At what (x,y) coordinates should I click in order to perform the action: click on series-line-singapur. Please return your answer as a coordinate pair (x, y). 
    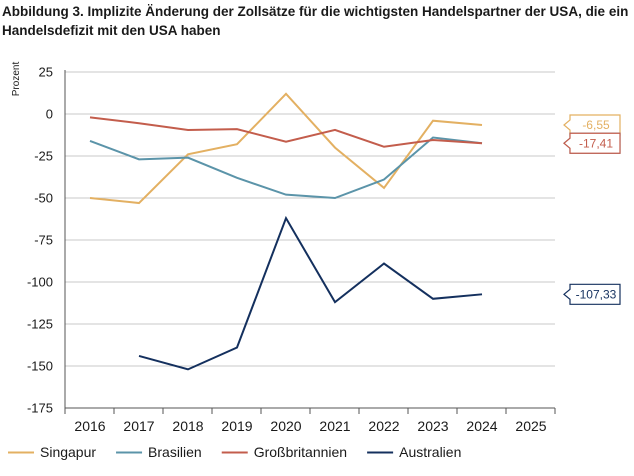
    Looking at the image, I should click on (286, 148).